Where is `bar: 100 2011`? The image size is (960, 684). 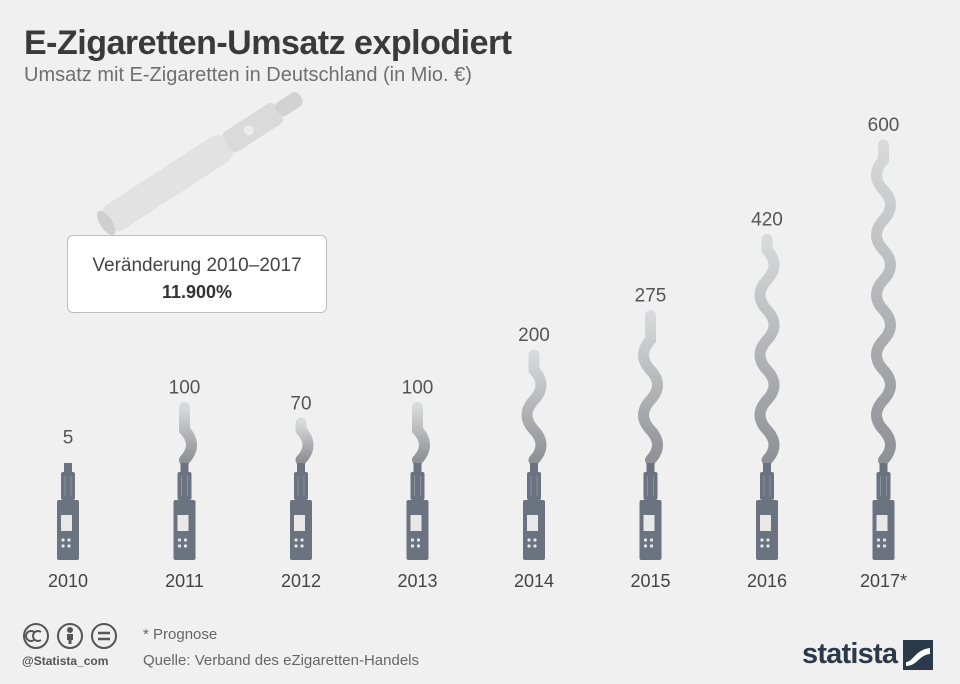
bar: 100 2011 is located at coordinates (184, 485).